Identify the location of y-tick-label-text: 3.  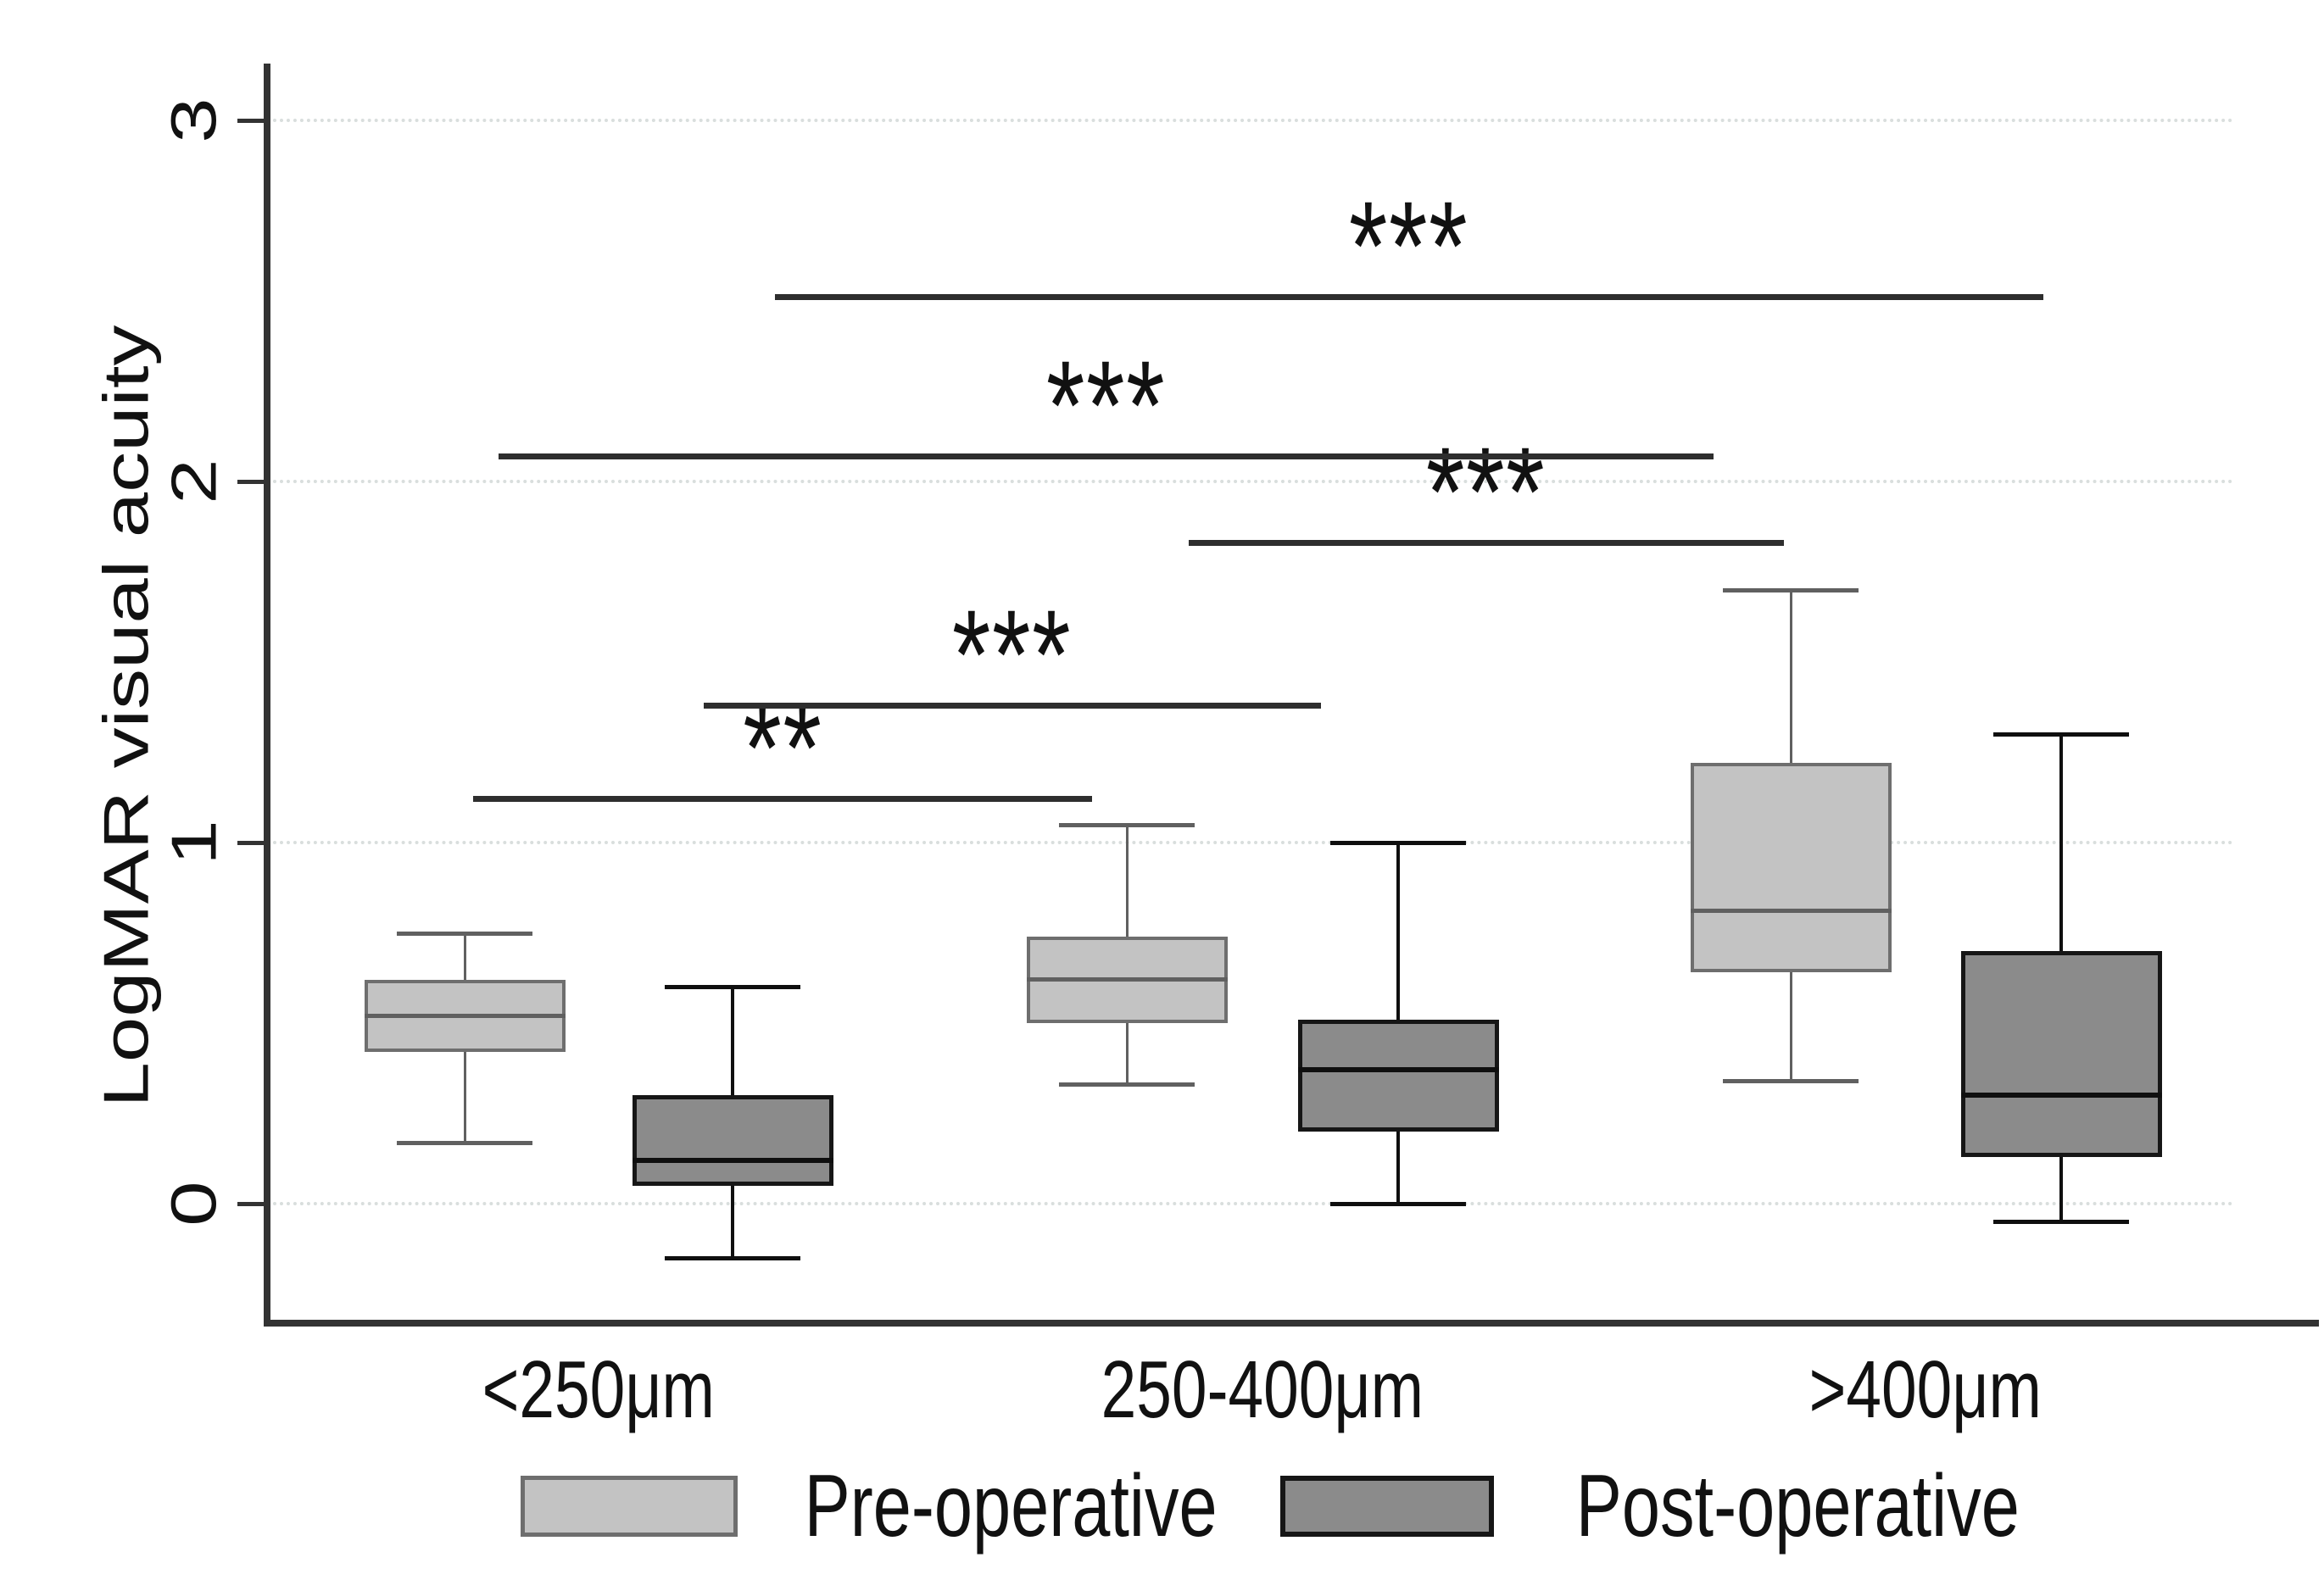
(195, 120).